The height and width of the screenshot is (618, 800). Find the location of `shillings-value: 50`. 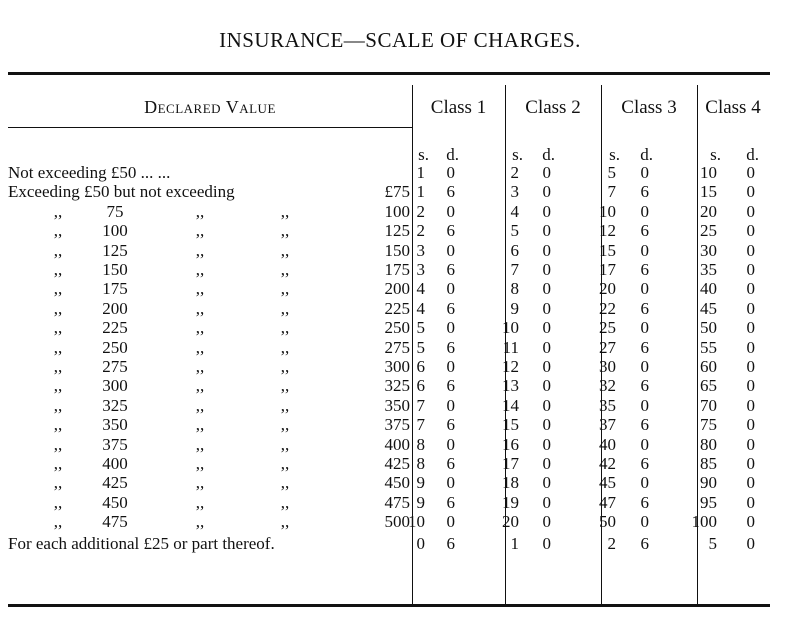

shillings-value: 50 is located at coordinates (708, 328).